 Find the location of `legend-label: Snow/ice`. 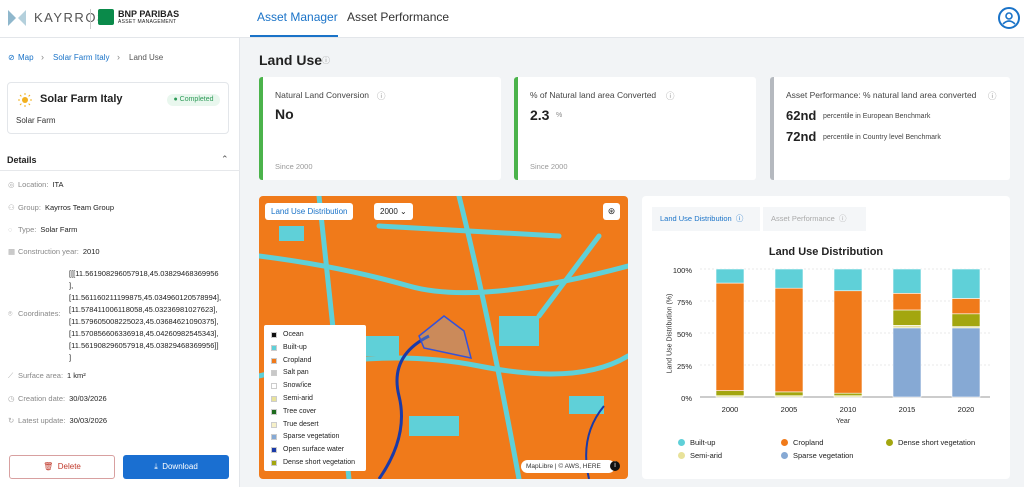

legend-label: Snow/ice is located at coordinates (297, 386).